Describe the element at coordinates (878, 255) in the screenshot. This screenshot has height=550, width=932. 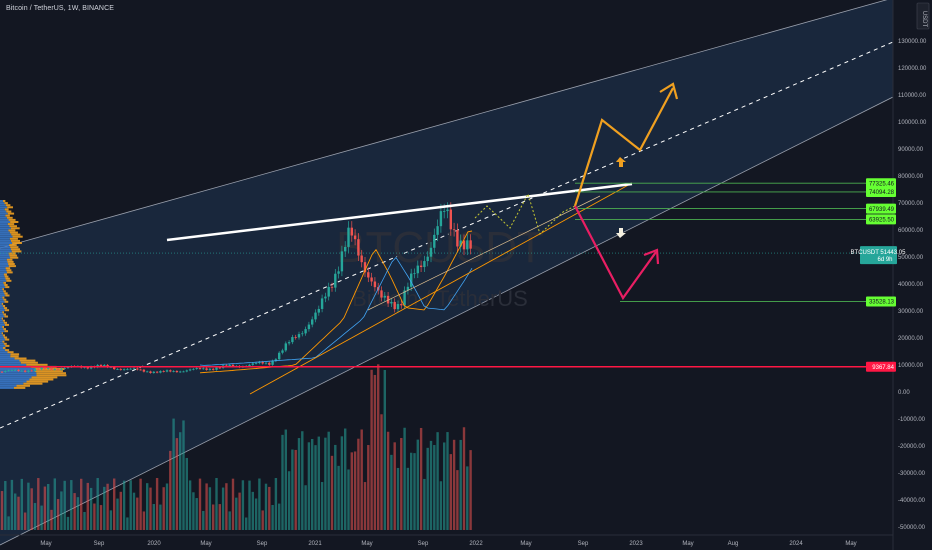
I see `current-price-label-box` at that location.